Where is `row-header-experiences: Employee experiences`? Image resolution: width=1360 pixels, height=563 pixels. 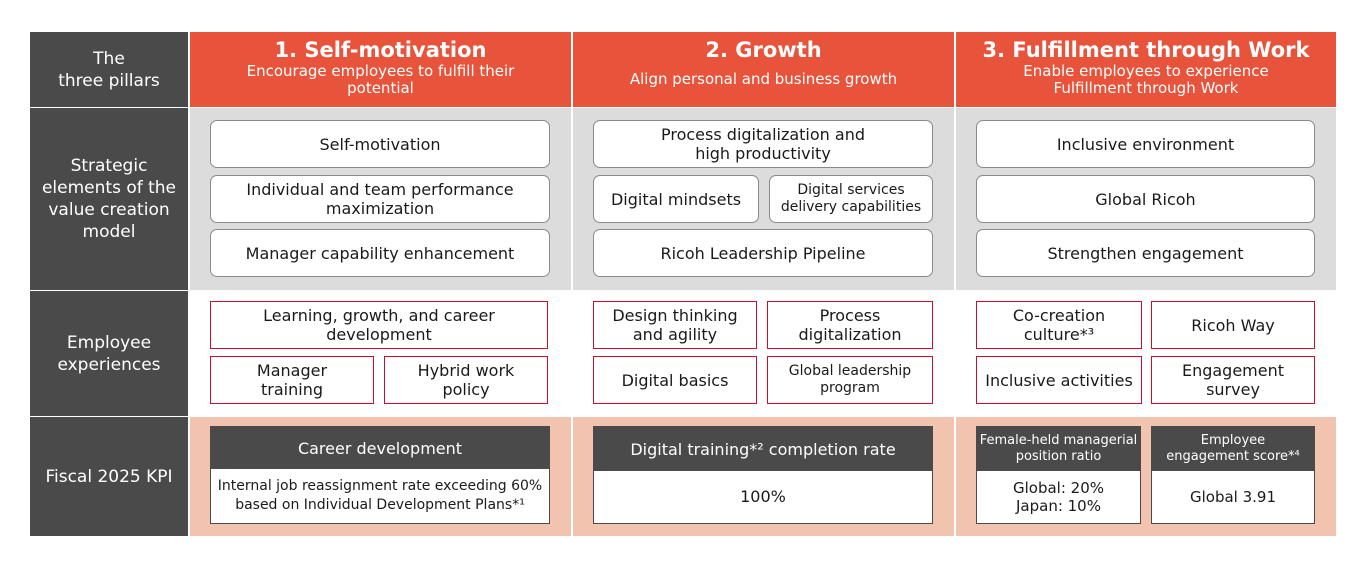
row-header-experiences: Employee experiences is located at coordinates (109, 353).